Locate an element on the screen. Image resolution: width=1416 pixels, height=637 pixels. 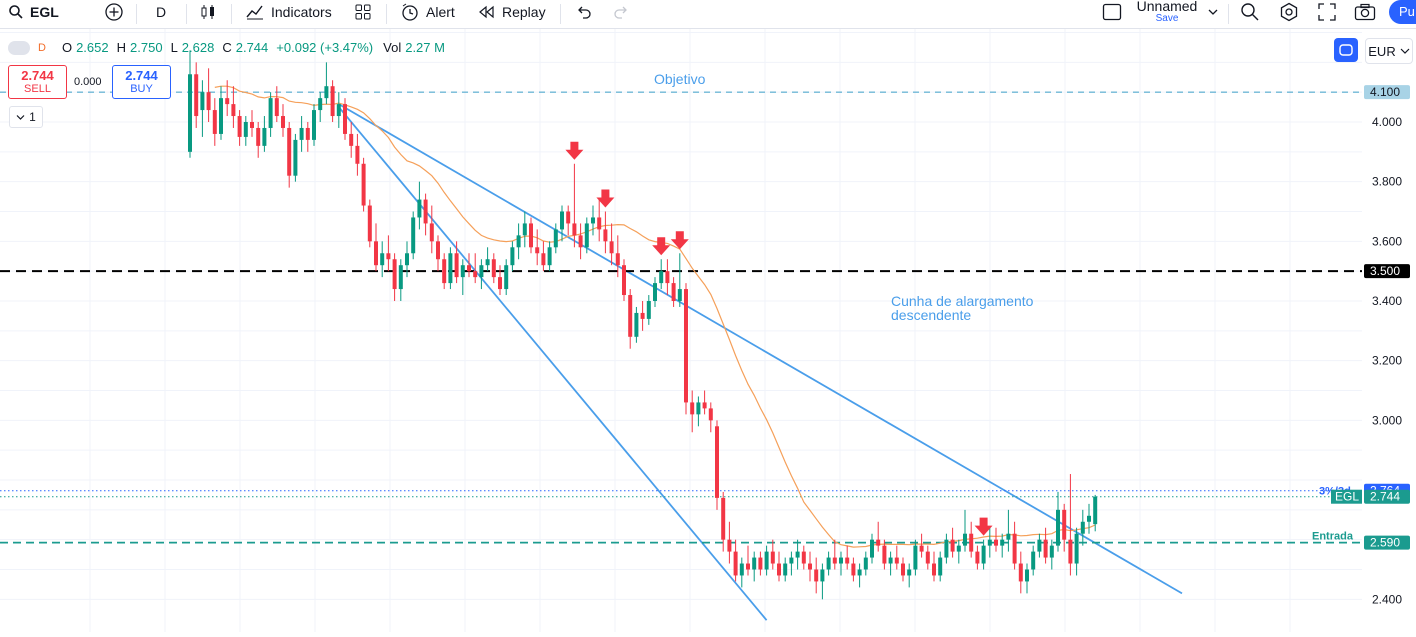
volume-label: Vol is located at coordinates (392, 47).